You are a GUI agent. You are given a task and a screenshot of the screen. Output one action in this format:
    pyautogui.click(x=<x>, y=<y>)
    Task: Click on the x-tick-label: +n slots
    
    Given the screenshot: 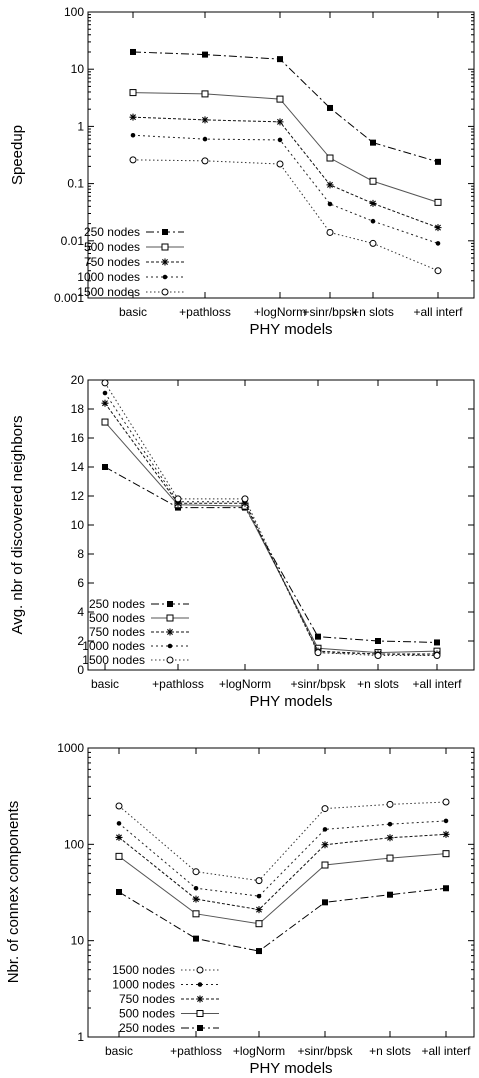 What is the action you would take?
    pyautogui.click(x=378, y=684)
    